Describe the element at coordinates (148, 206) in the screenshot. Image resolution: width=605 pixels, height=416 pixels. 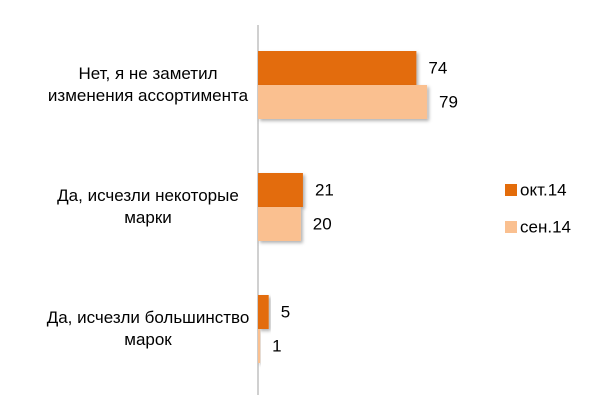
I see `category-label: Да, исчезли некоторые марки` at that location.